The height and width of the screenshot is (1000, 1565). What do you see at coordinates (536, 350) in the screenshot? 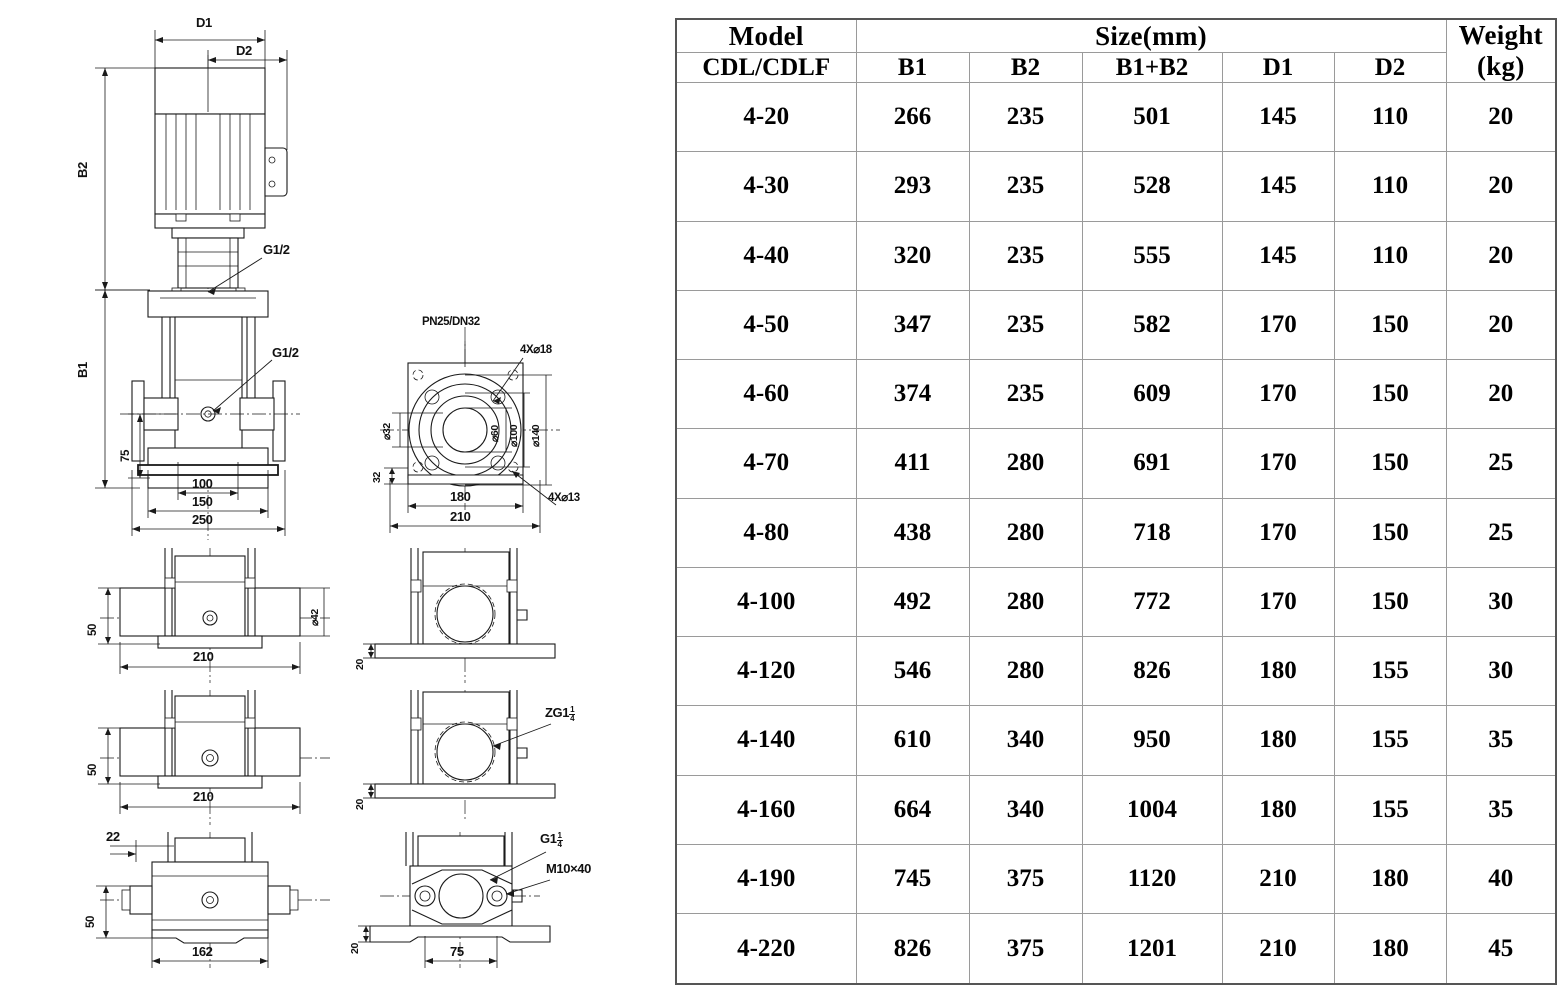
I see `callout-4x-dia18: 4X⌀18` at bounding box center [536, 350].